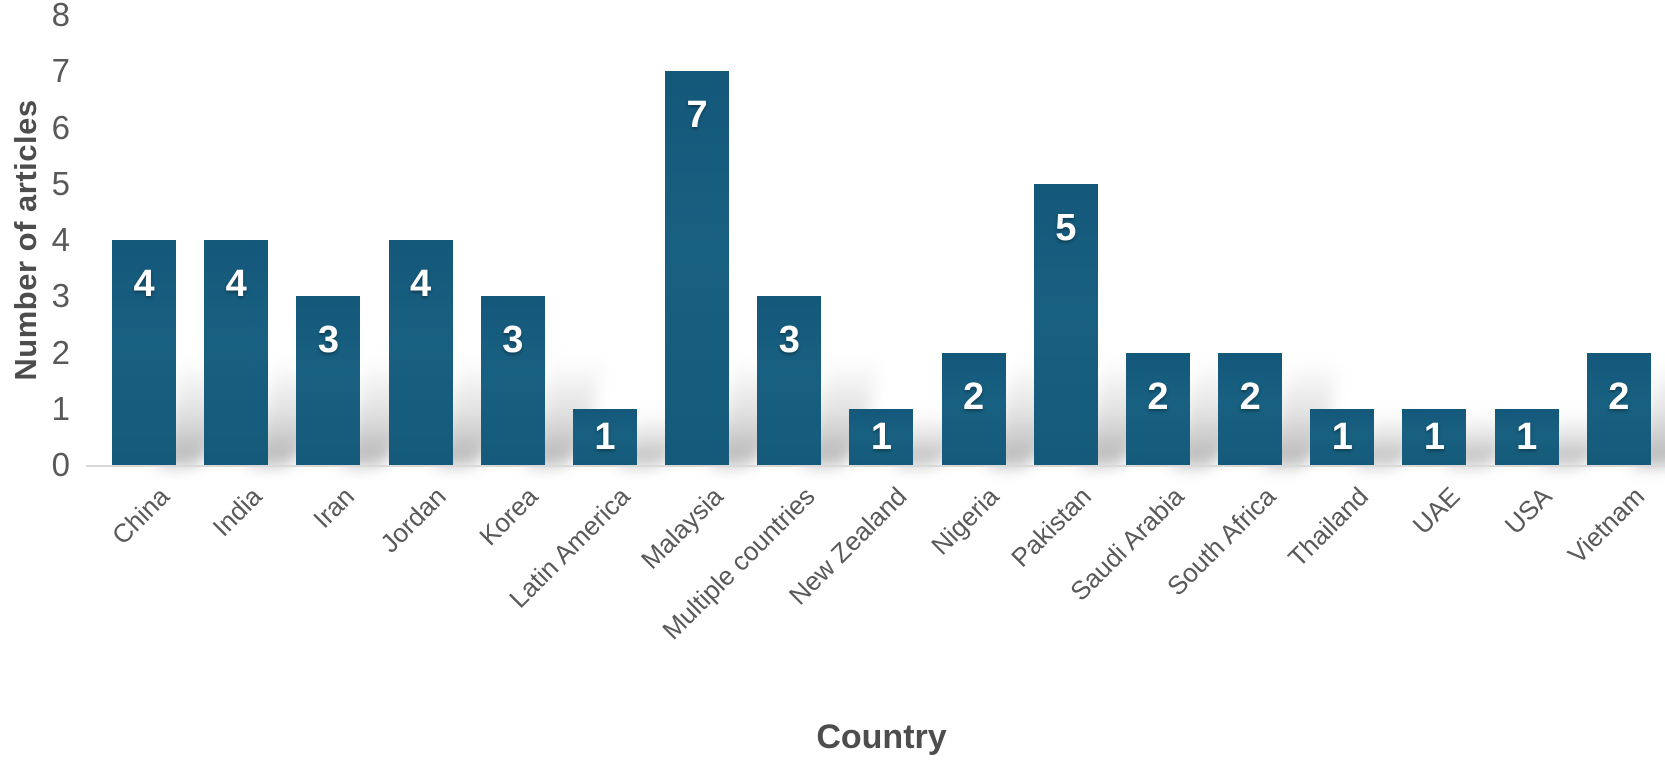 The height and width of the screenshot is (762, 1665). What do you see at coordinates (881, 737) in the screenshot?
I see `x-axis-title: Country` at bounding box center [881, 737].